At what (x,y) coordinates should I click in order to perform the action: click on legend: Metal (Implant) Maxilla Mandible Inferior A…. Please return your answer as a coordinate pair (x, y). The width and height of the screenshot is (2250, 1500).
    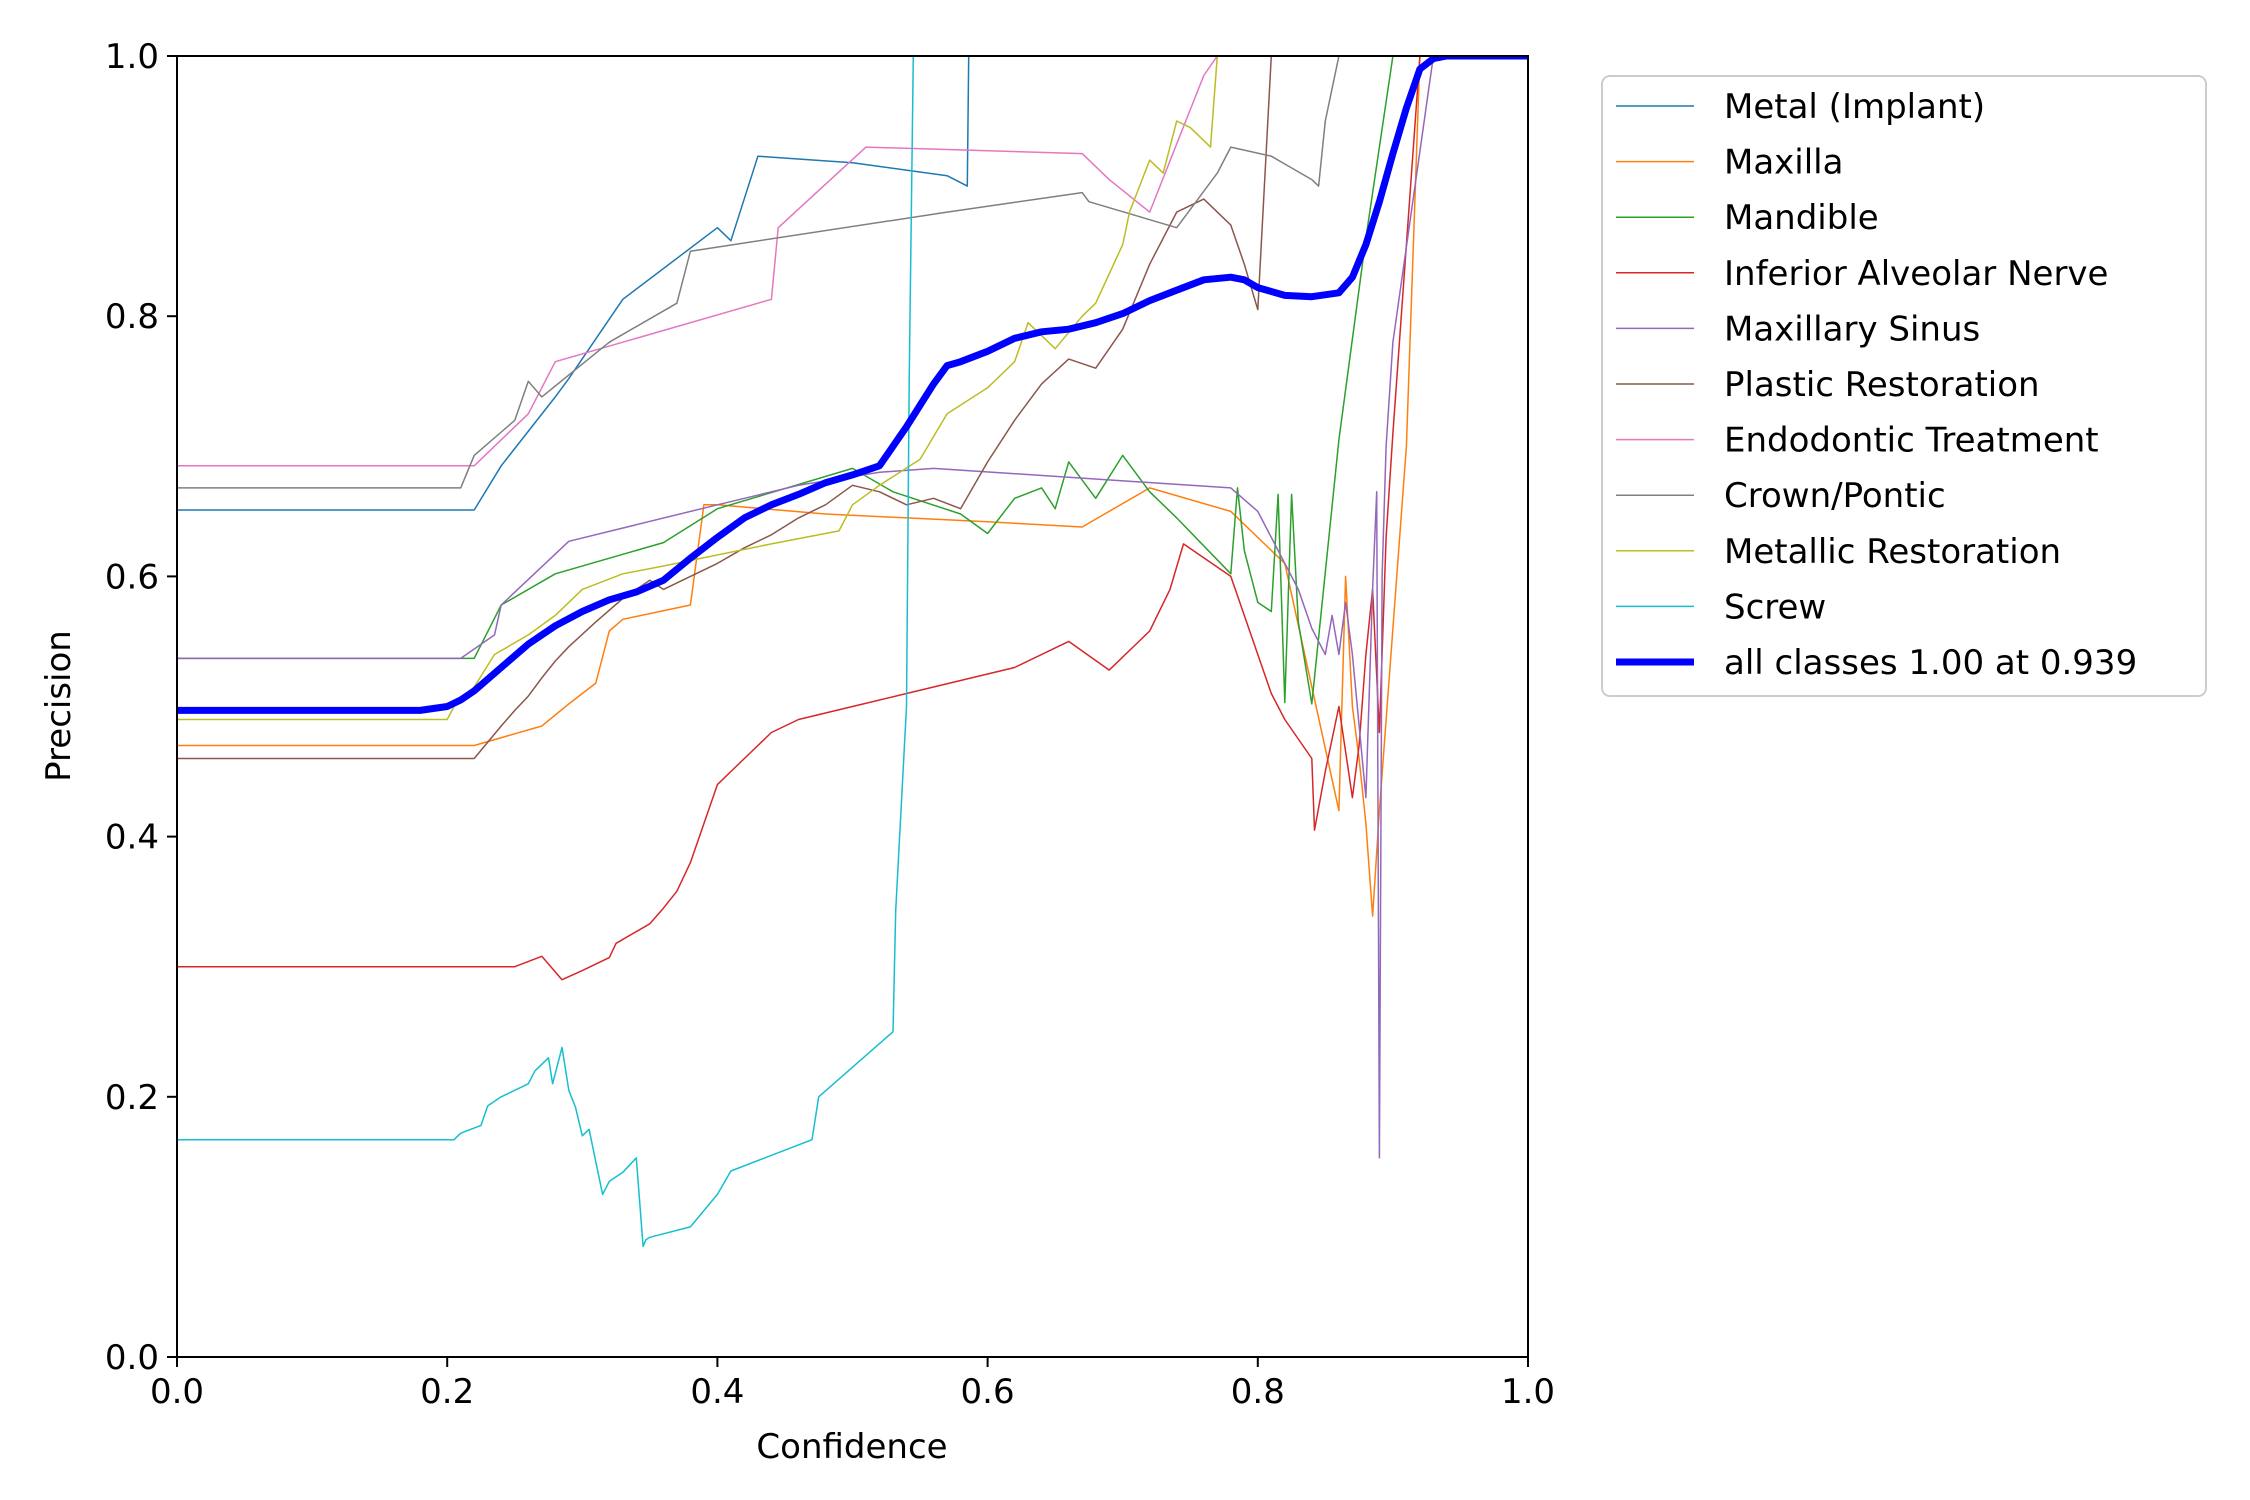
    Looking at the image, I should click on (1904, 386).